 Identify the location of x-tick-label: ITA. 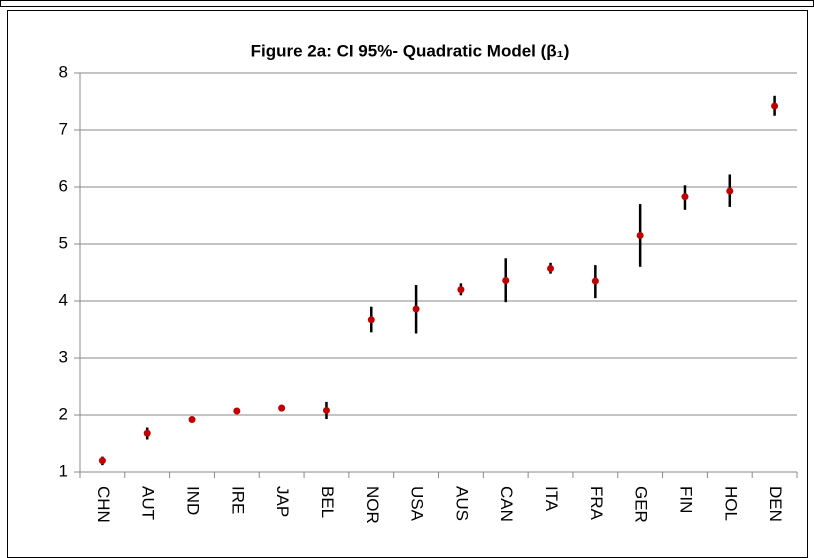
(551, 499).